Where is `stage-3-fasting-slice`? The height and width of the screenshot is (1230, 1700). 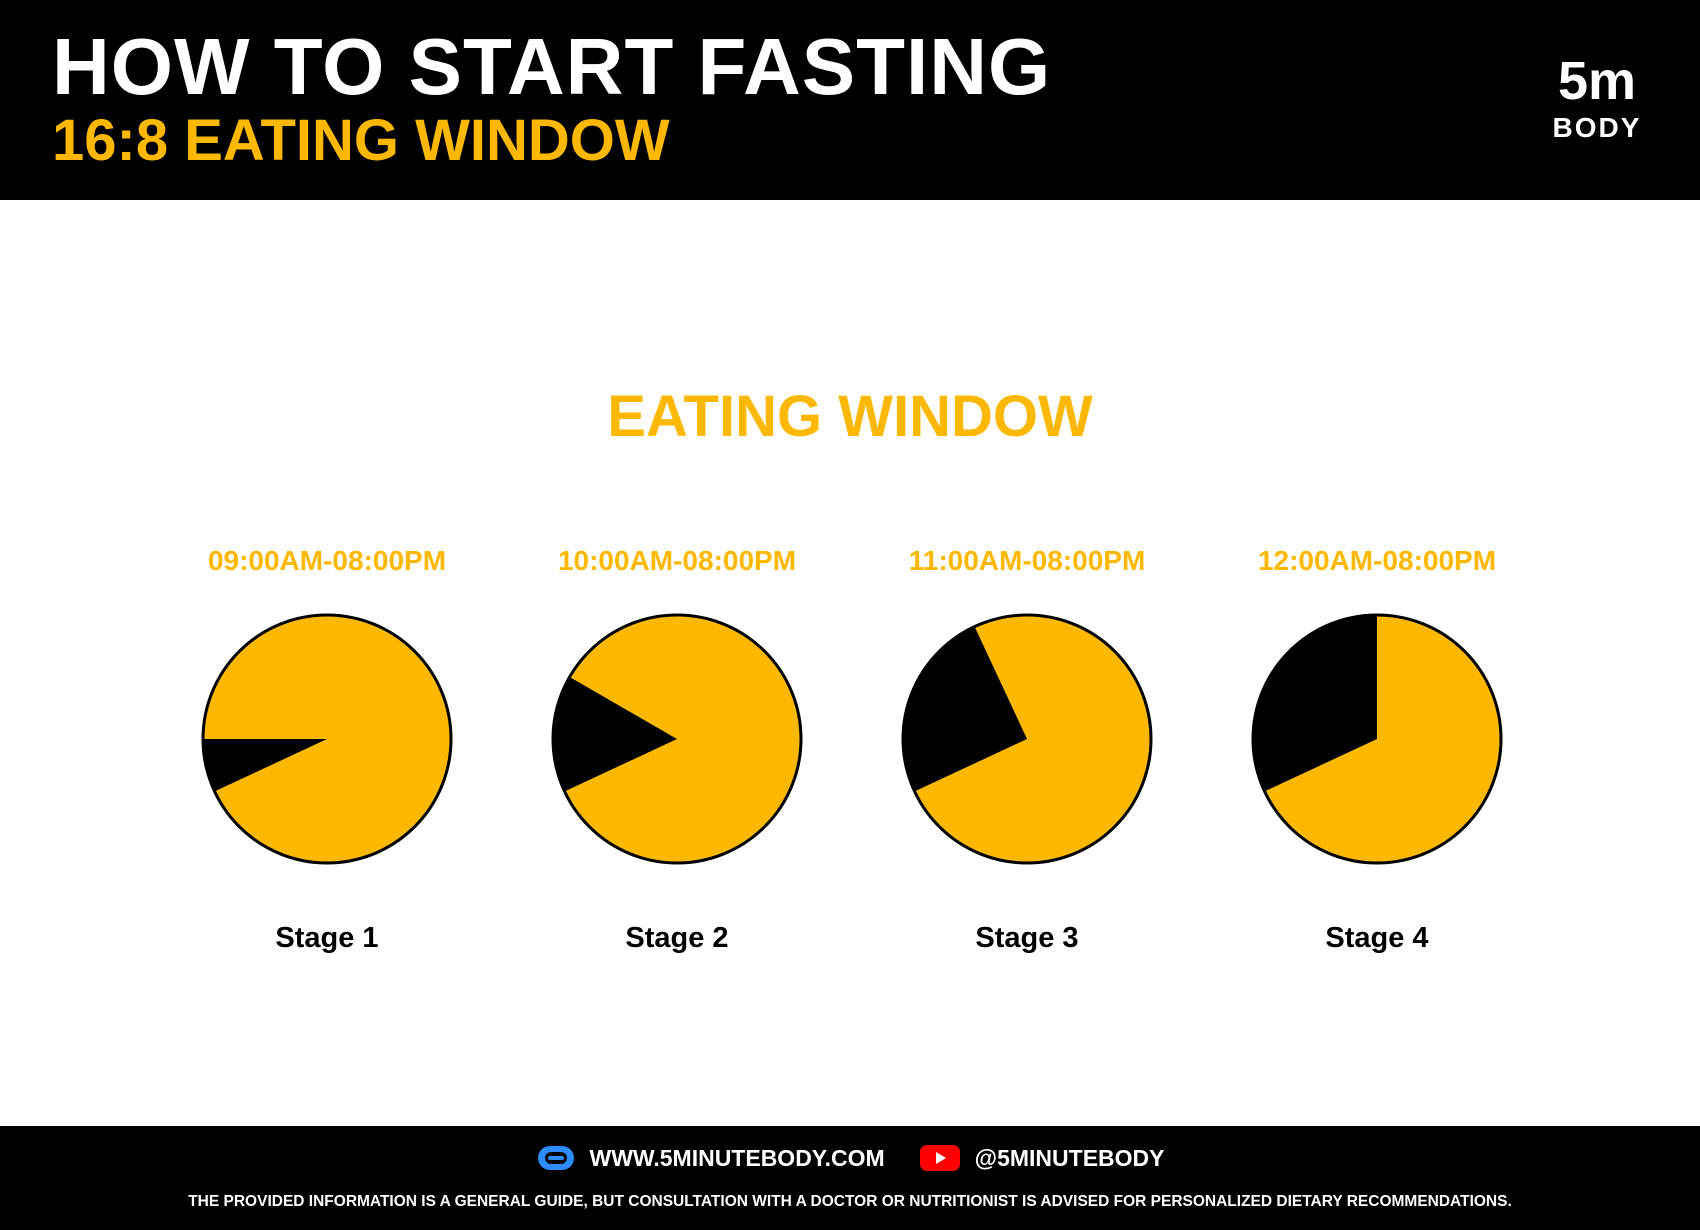
stage-3-fasting-slice is located at coordinates (965, 709).